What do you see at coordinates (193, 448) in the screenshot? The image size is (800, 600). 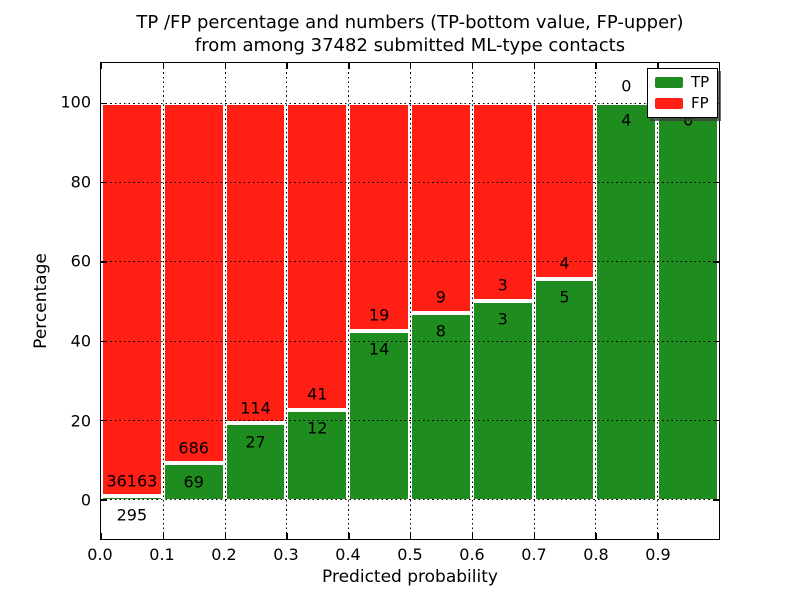 I see `fp-count-label: 686` at bounding box center [193, 448].